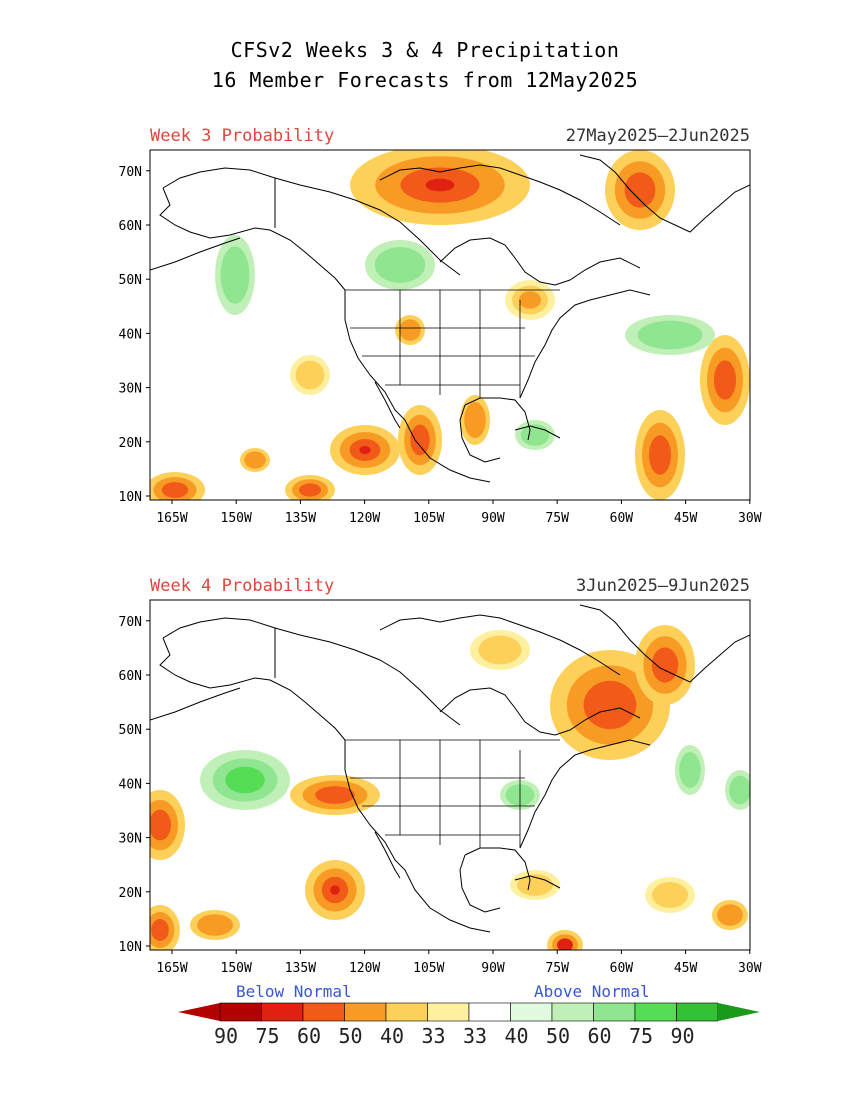  Describe the element at coordinates (425, 50) in the screenshot. I see `chart-title-line1: CFSv2 Weeks 3 & 4 Precipitation` at that location.